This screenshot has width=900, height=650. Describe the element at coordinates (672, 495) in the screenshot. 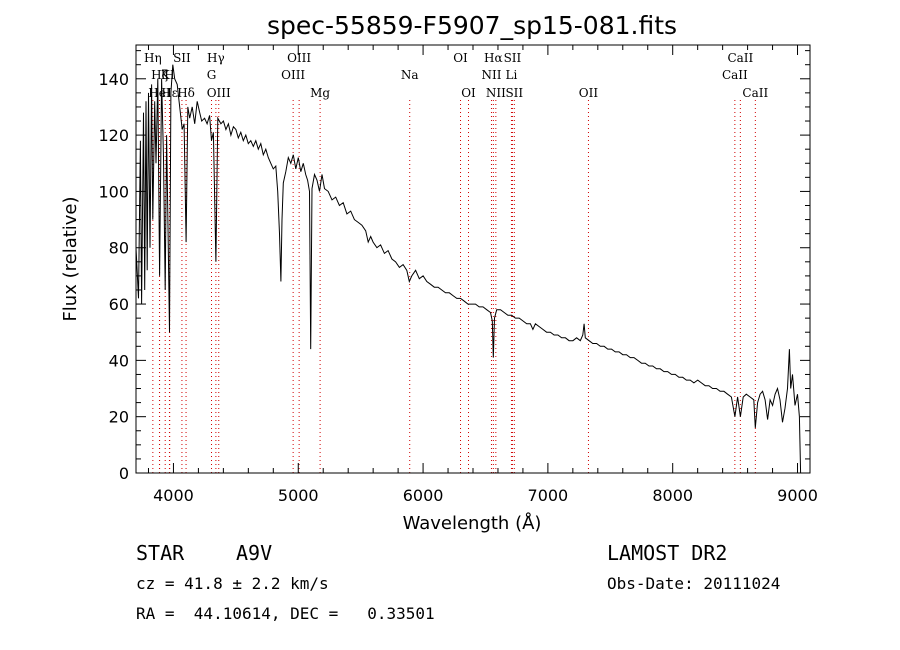

I see `x-tick-label: 8000` at that location.